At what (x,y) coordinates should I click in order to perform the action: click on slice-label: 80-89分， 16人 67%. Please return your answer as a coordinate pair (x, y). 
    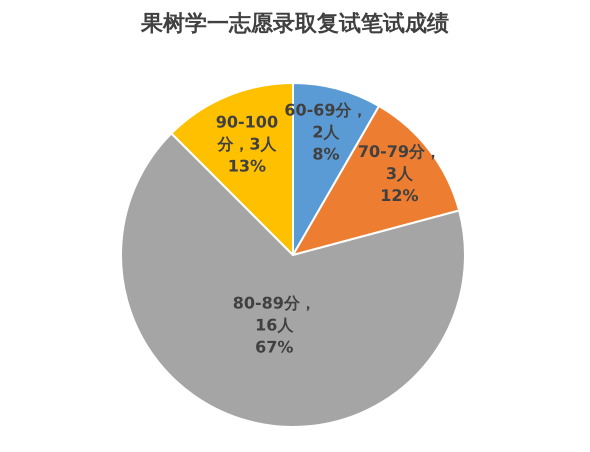
    Looking at the image, I should click on (274, 324).